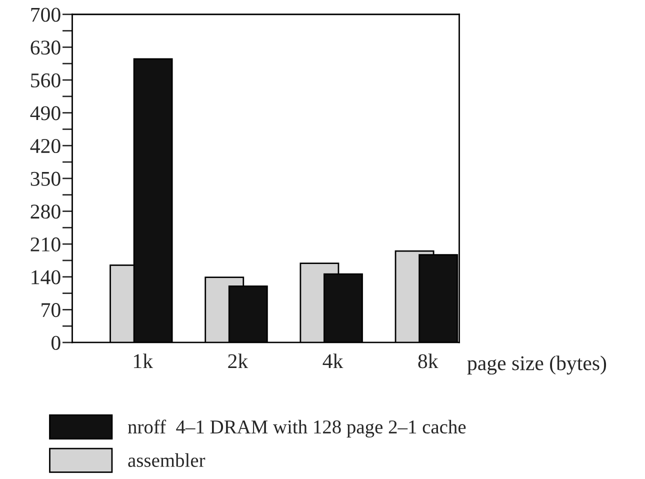 The image size is (645, 479). I want to click on x-tick-label: 8k, so click(428, 361).